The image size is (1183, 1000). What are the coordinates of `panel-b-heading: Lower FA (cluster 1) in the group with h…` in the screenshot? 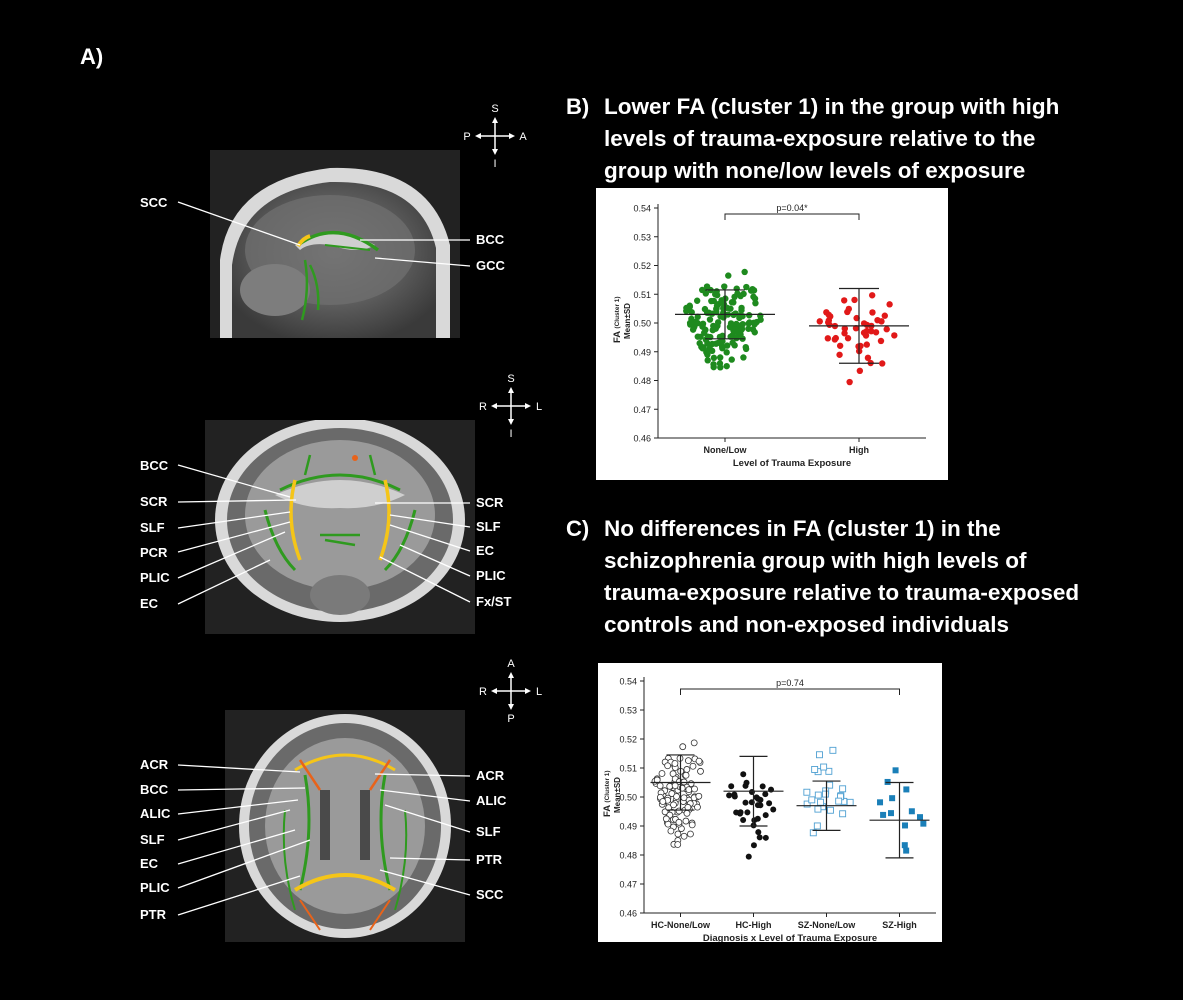 It's located at (831, 139).